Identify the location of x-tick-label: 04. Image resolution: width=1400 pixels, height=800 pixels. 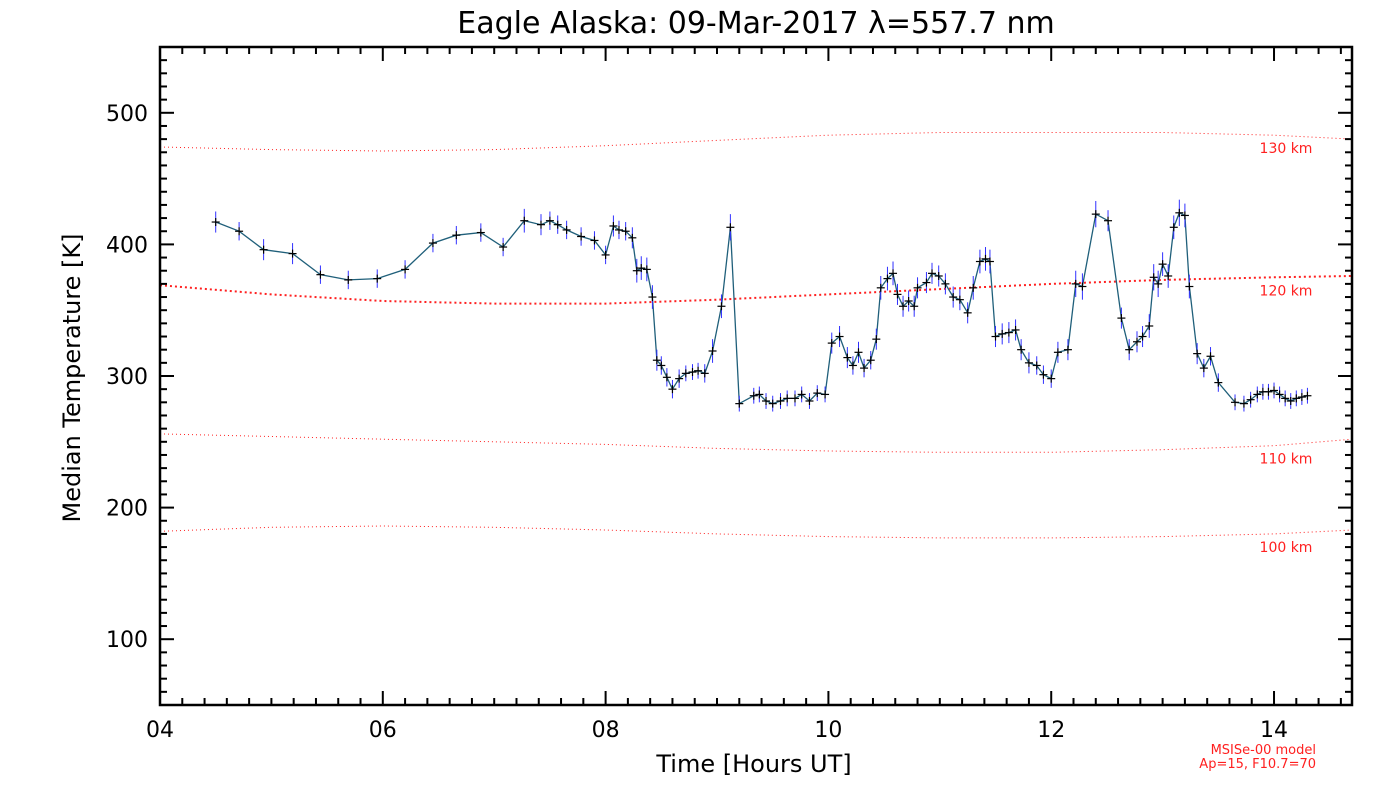
(160, 730).